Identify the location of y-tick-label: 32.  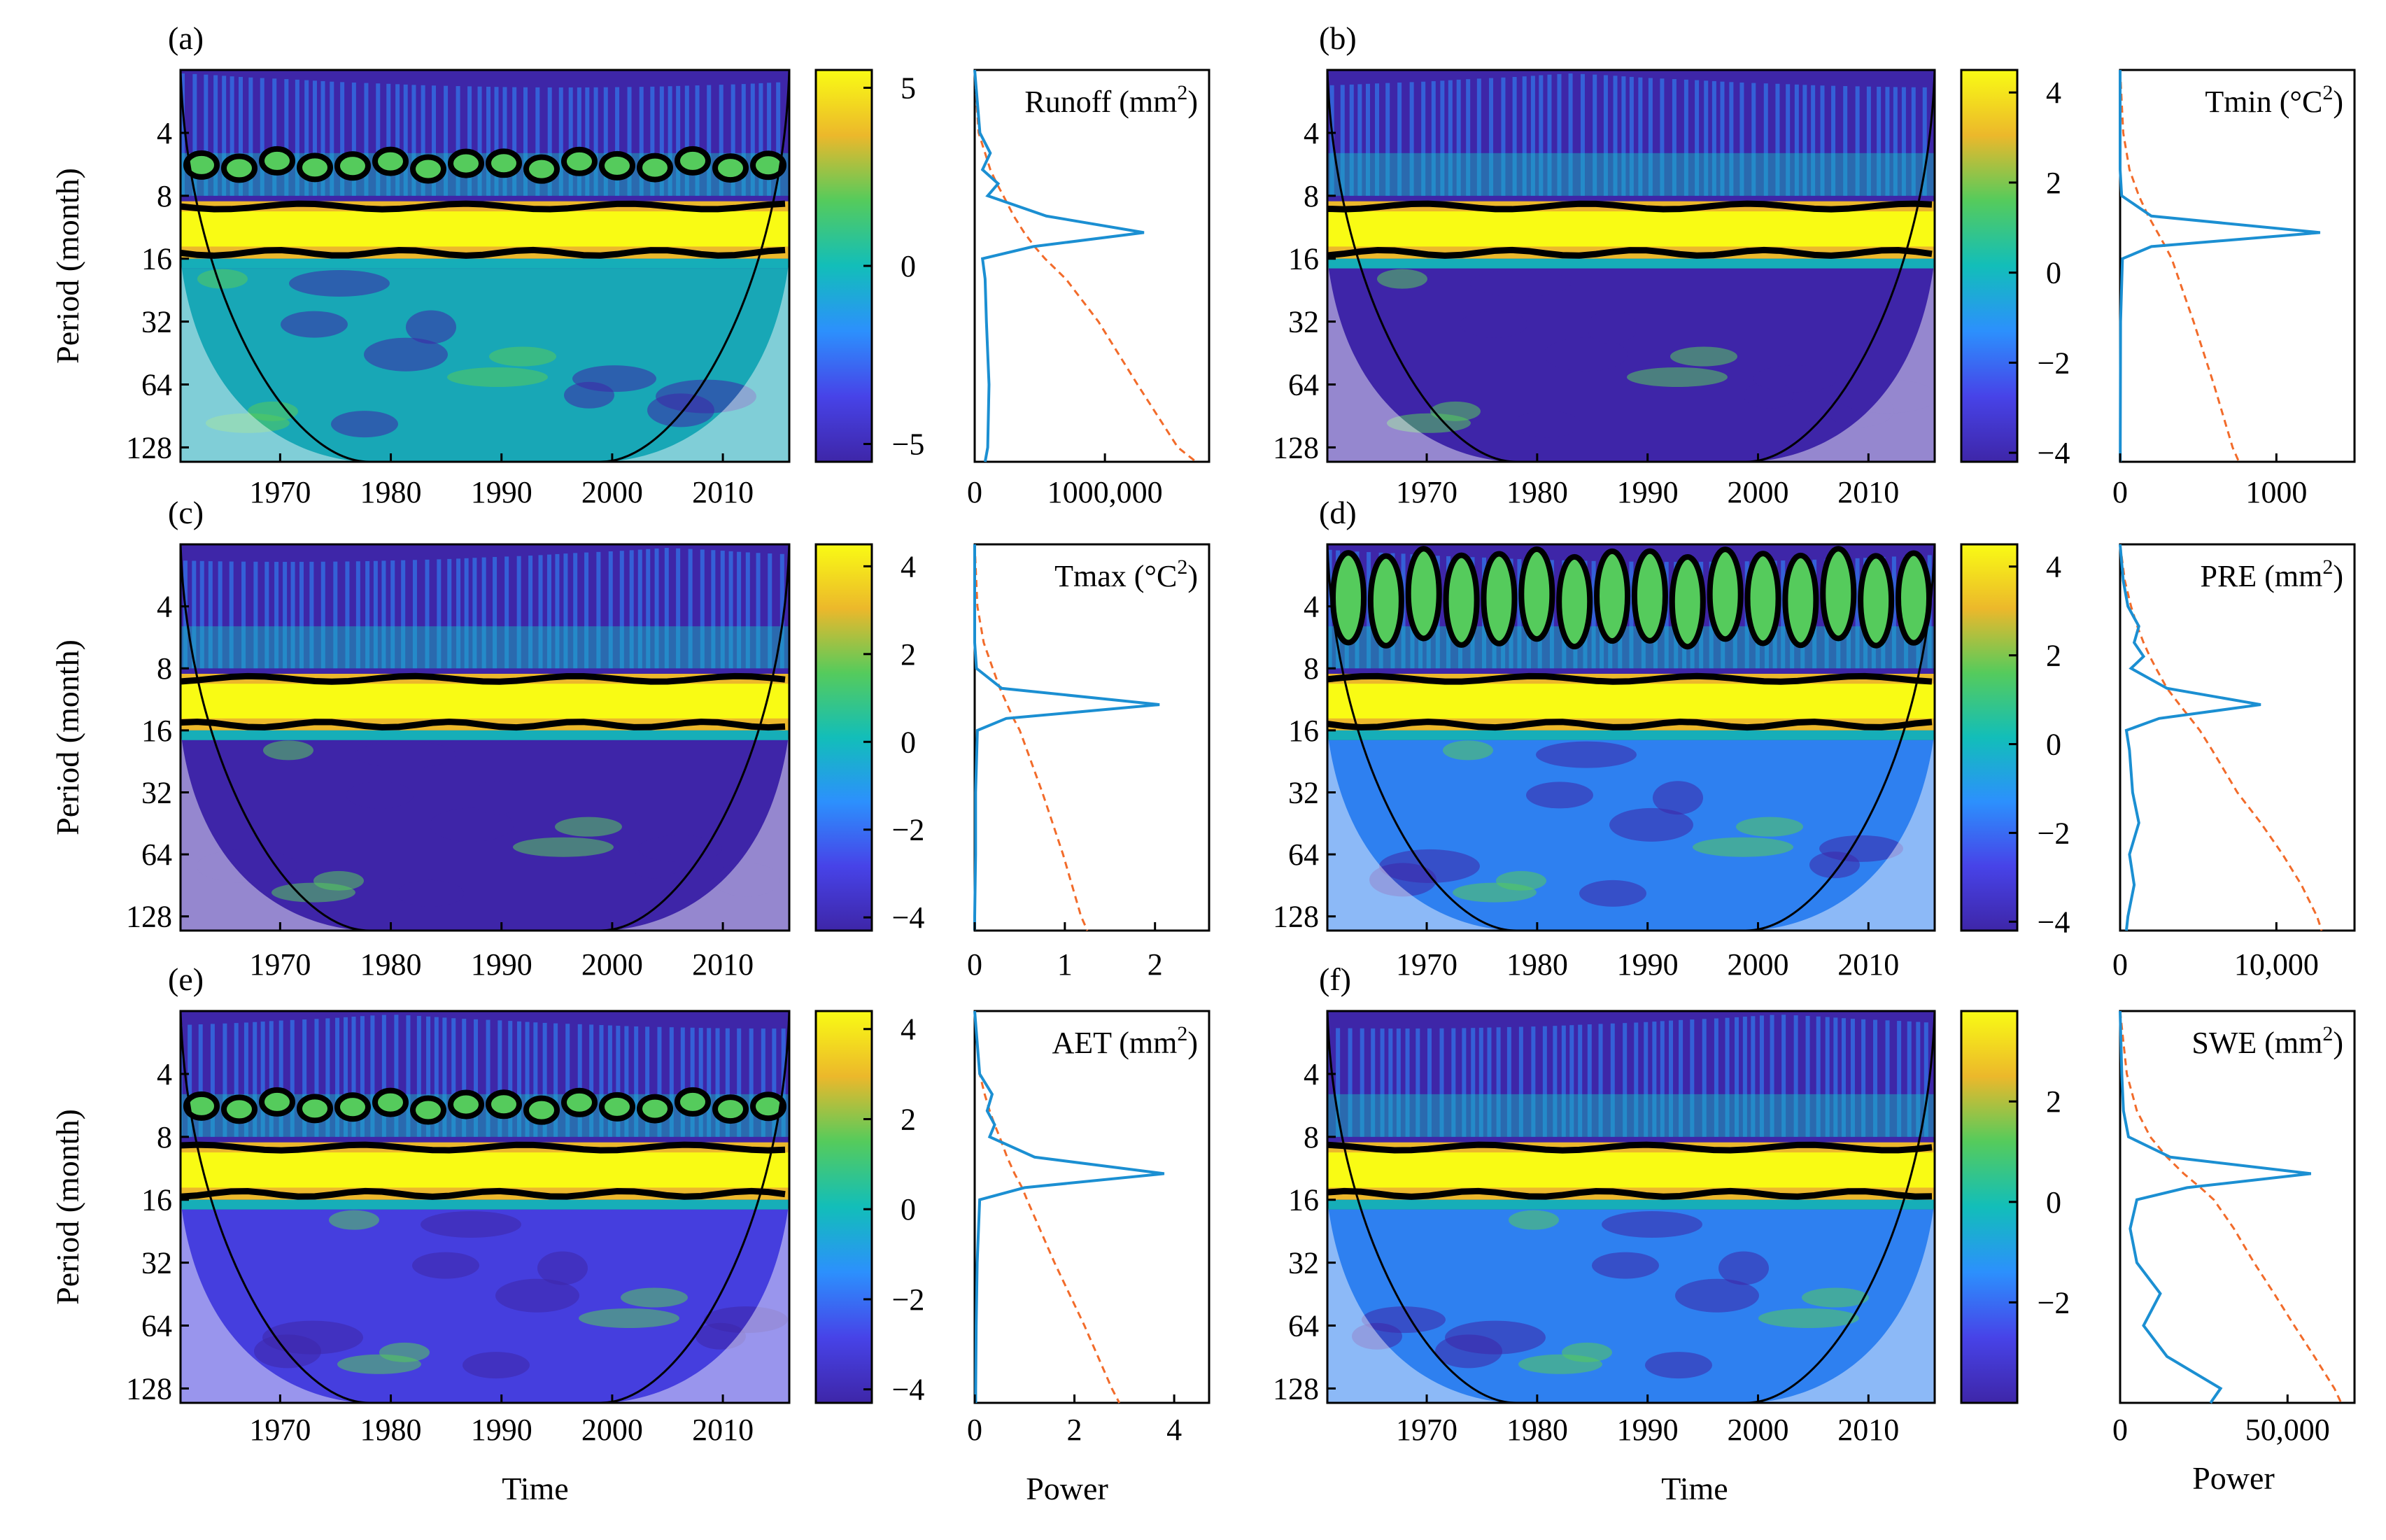
(156, 1263).